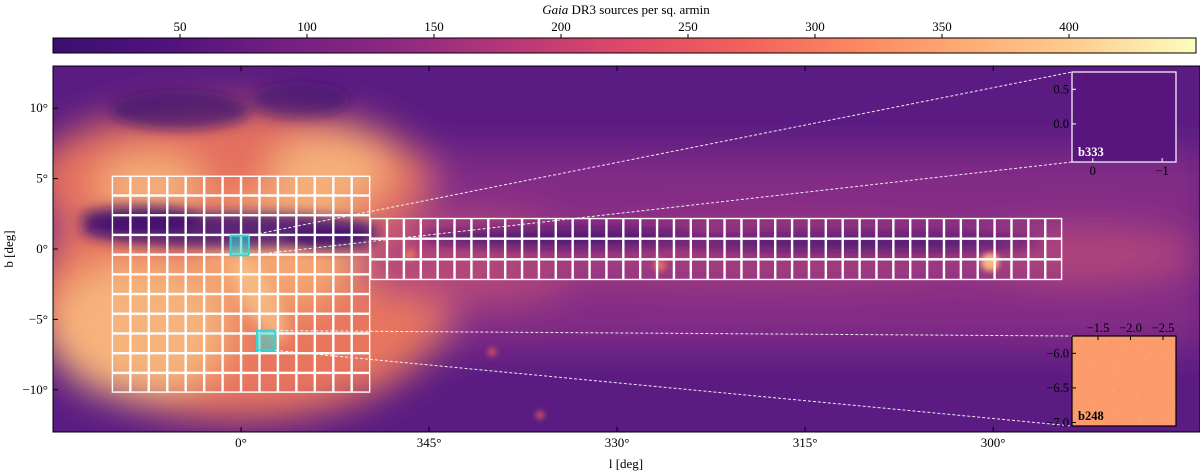 The height and width of the screenshot is (474, 1200). What do you see at coordinates (993, 442) in the screenshot?
I see `x-tick-label: 300°` at bounding box center [993, 442].